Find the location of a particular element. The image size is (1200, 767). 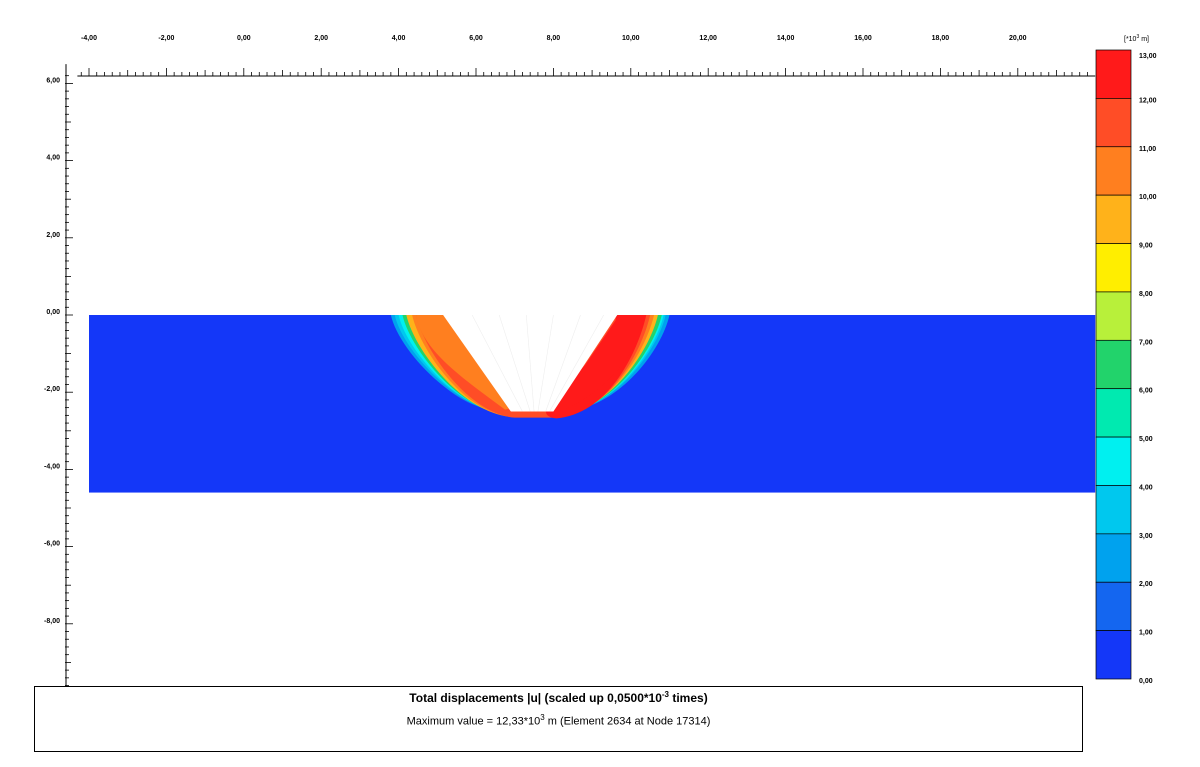

max-prefix: Maximum value = 12,33*10 is located at coordinates (473, 721).